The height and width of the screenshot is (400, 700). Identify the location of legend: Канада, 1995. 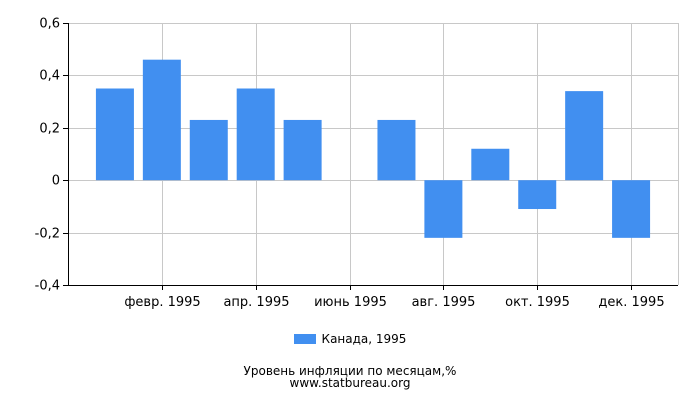
(350, 339).